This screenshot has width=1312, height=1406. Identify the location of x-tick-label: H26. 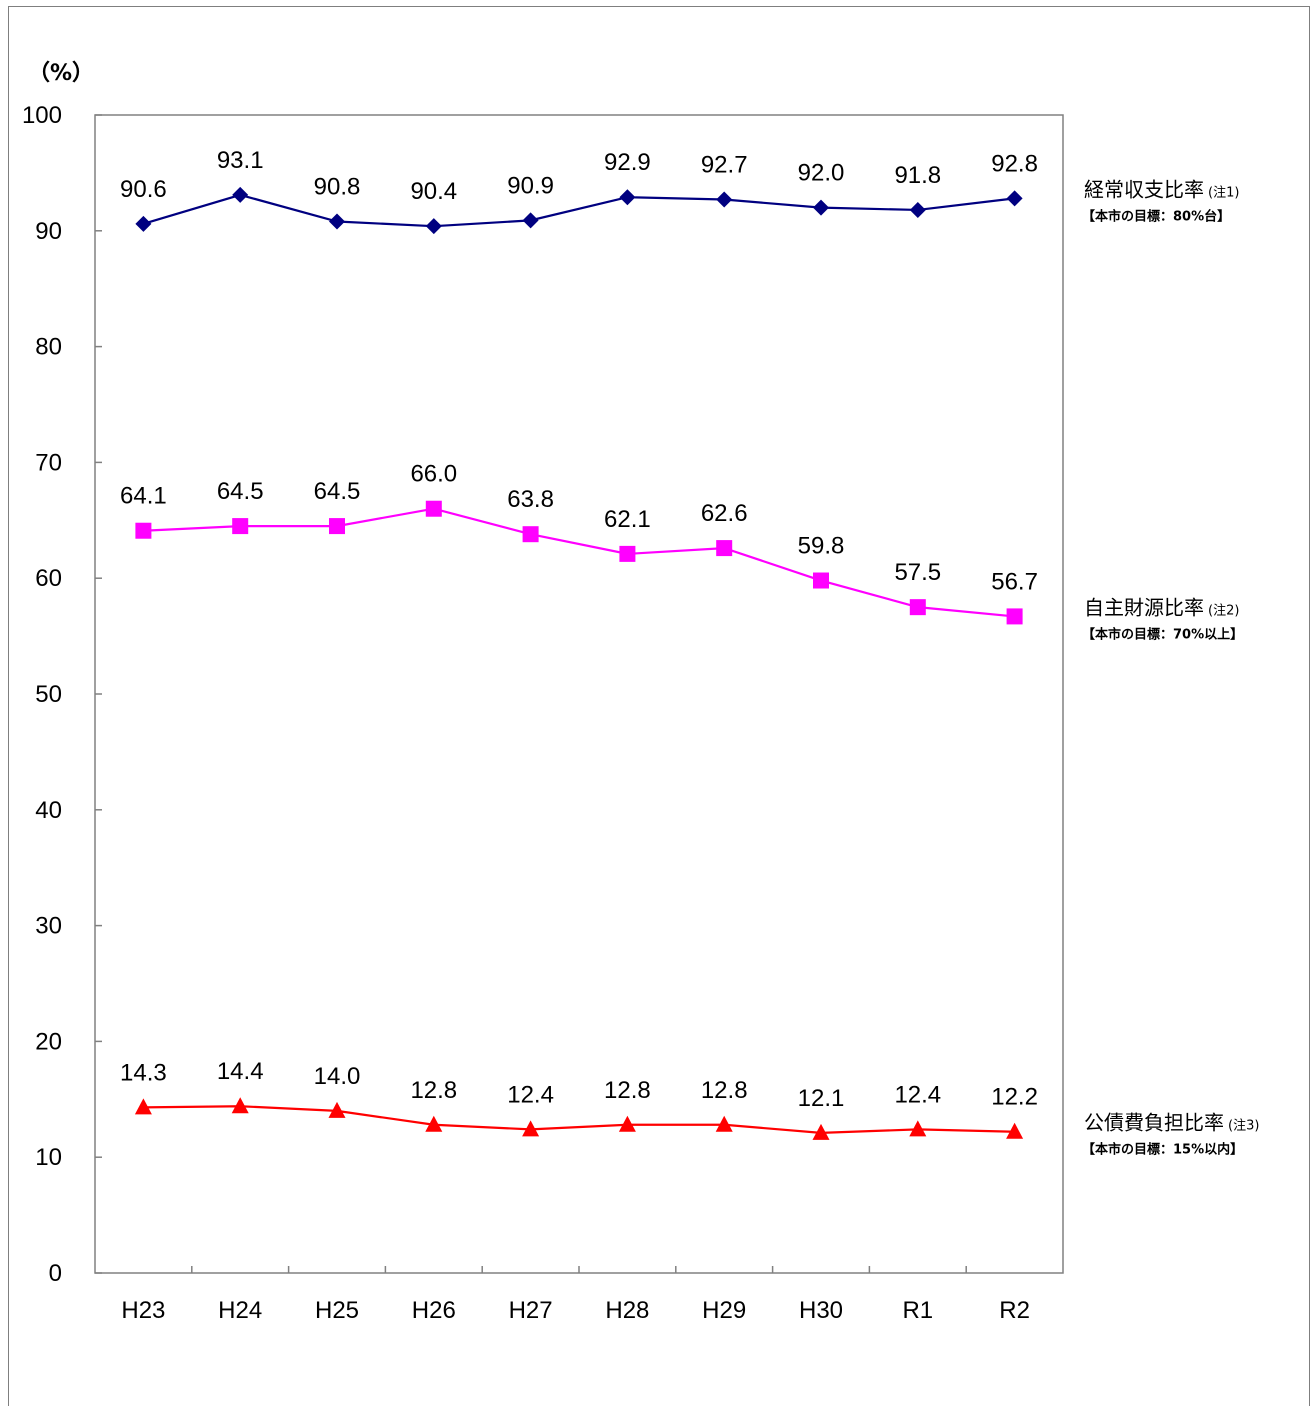
(434, 1310).